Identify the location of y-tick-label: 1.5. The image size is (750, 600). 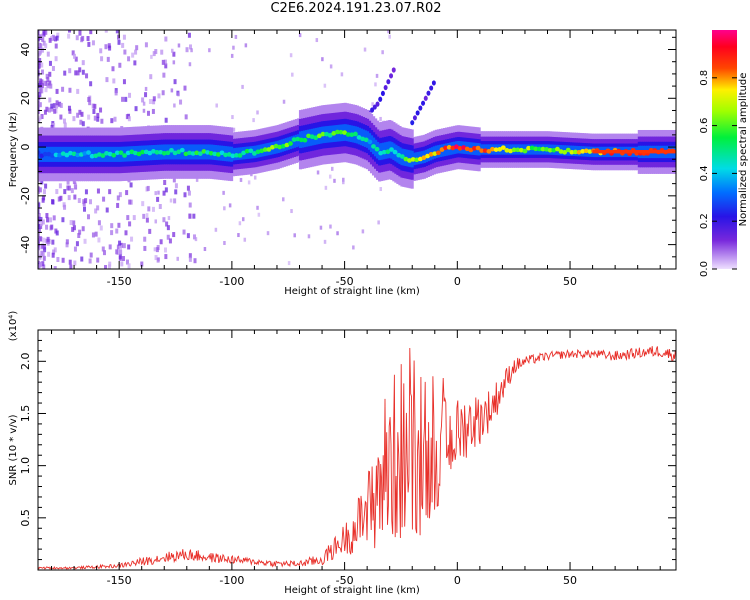
(25, 414).